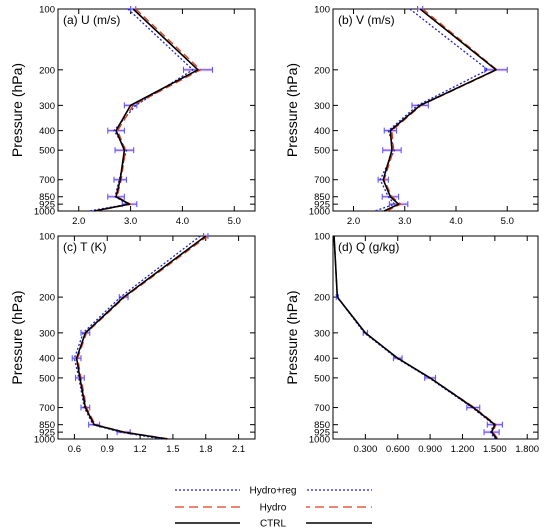 This screenshot has width=550, height=532. I want to click on x-tick-label: 1.500, so click(495, 449).